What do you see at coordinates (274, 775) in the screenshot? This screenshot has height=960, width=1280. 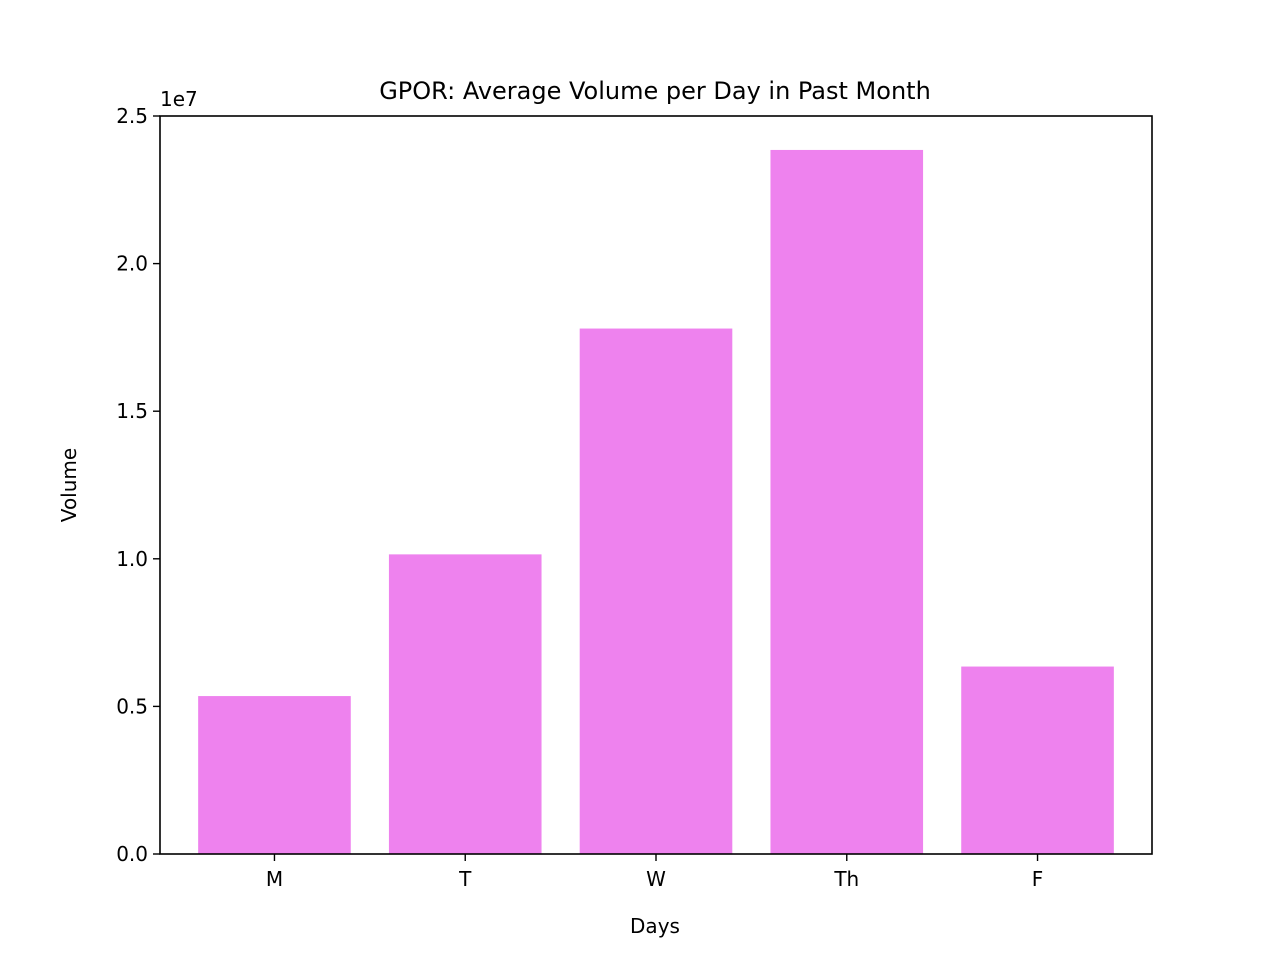 I see `bar-m` at bounding box center [274, 775].